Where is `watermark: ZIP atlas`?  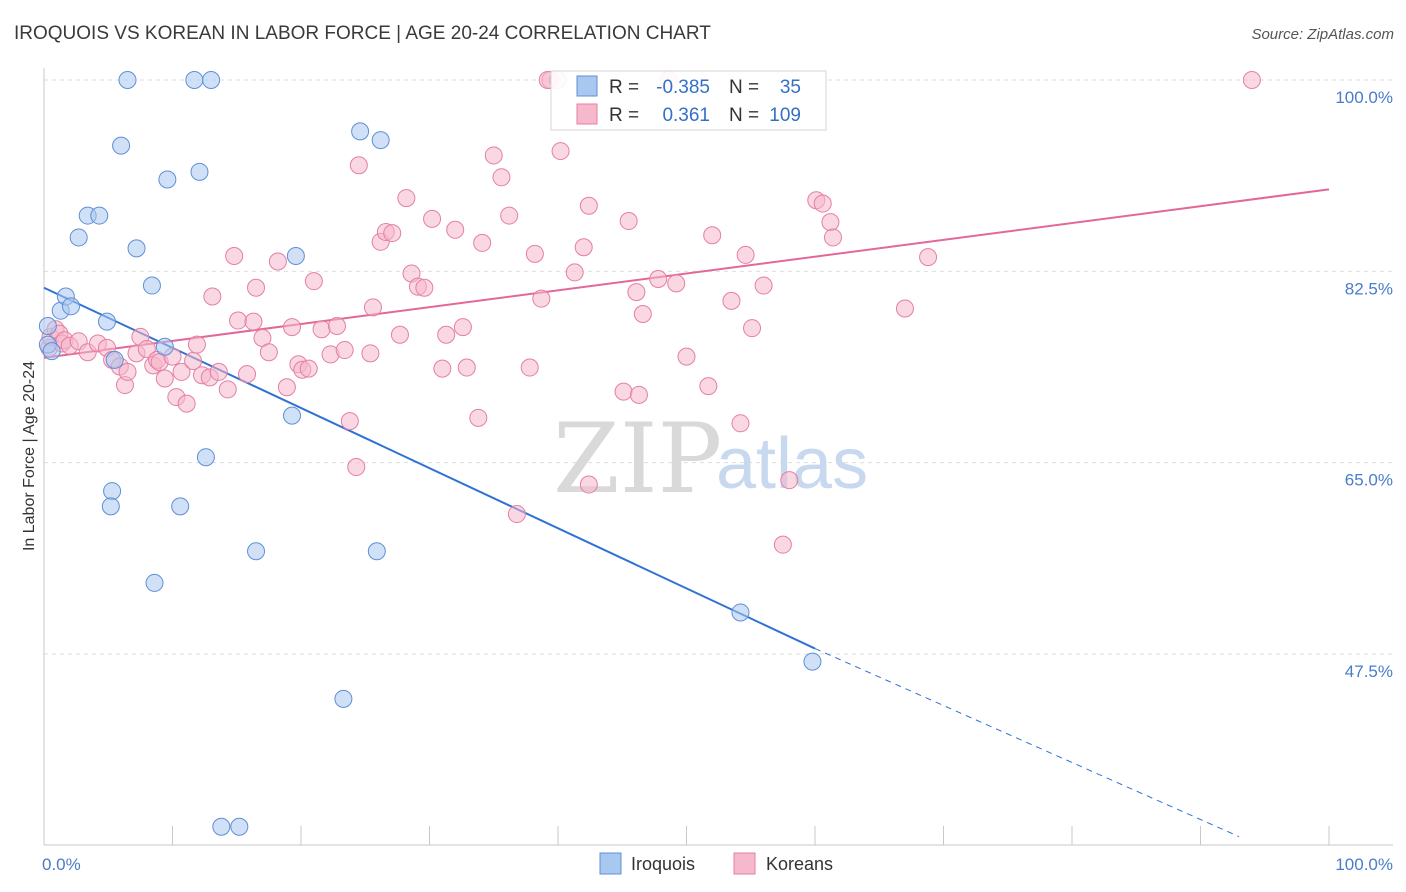 watermark: ZIP atlas is located at coordinates (710, 459).